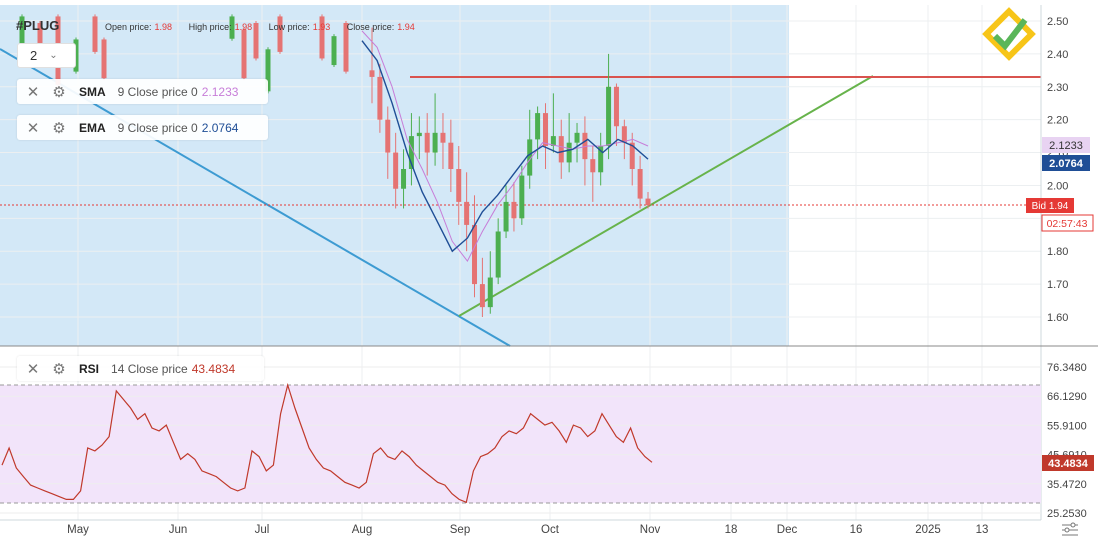  I want to click on rsi-tick-label: 76.3480, so click(1067, 368).